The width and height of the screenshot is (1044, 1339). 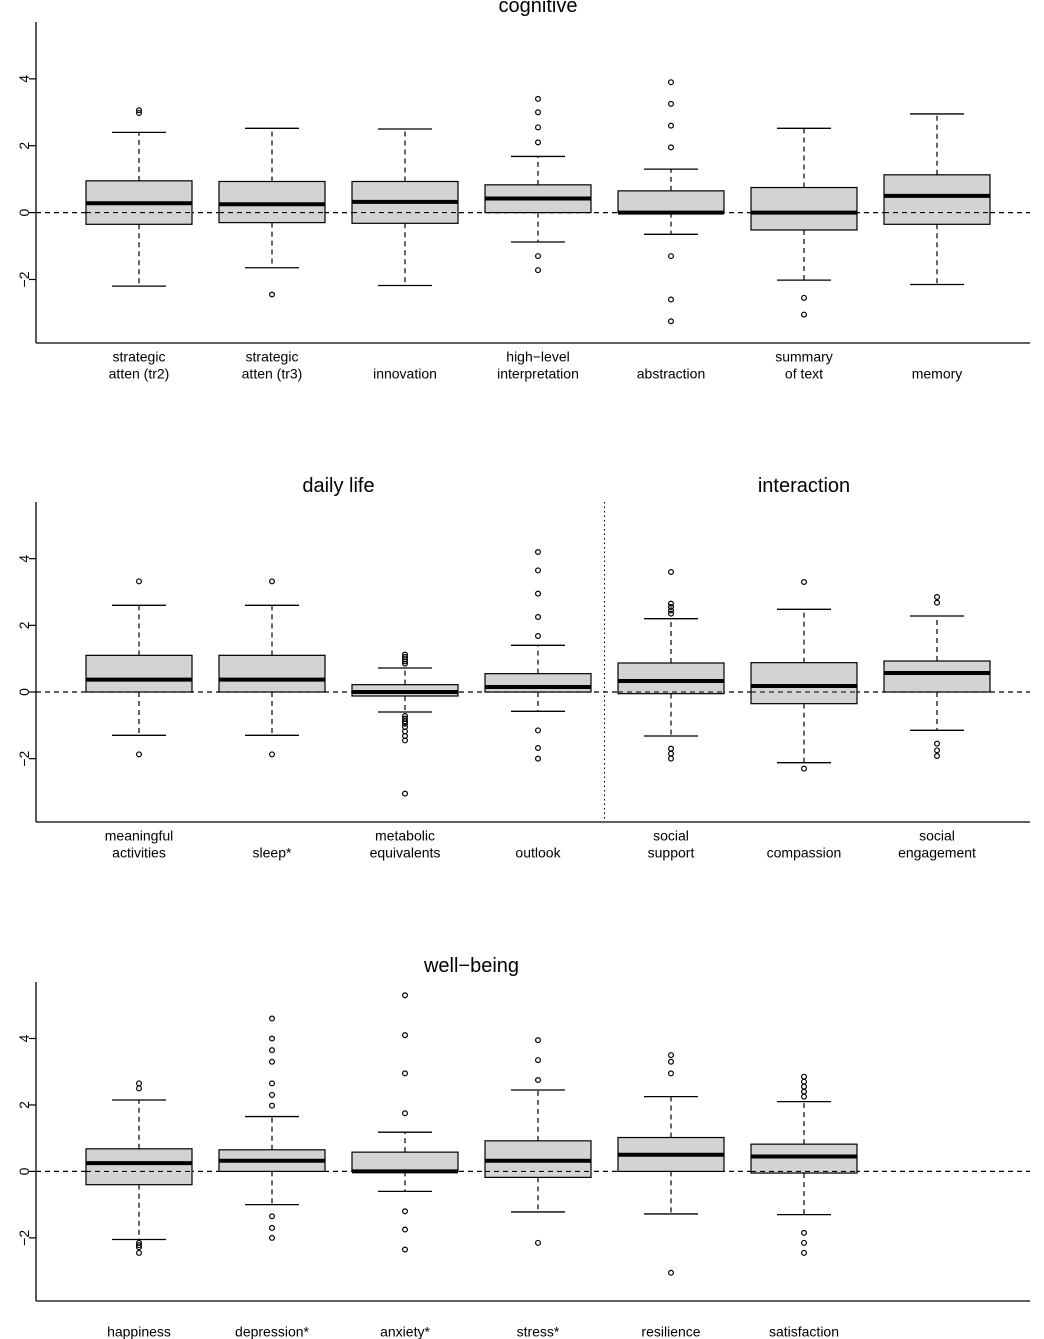 I want to click on category-label: abstraction, so click(x=671, y=374).